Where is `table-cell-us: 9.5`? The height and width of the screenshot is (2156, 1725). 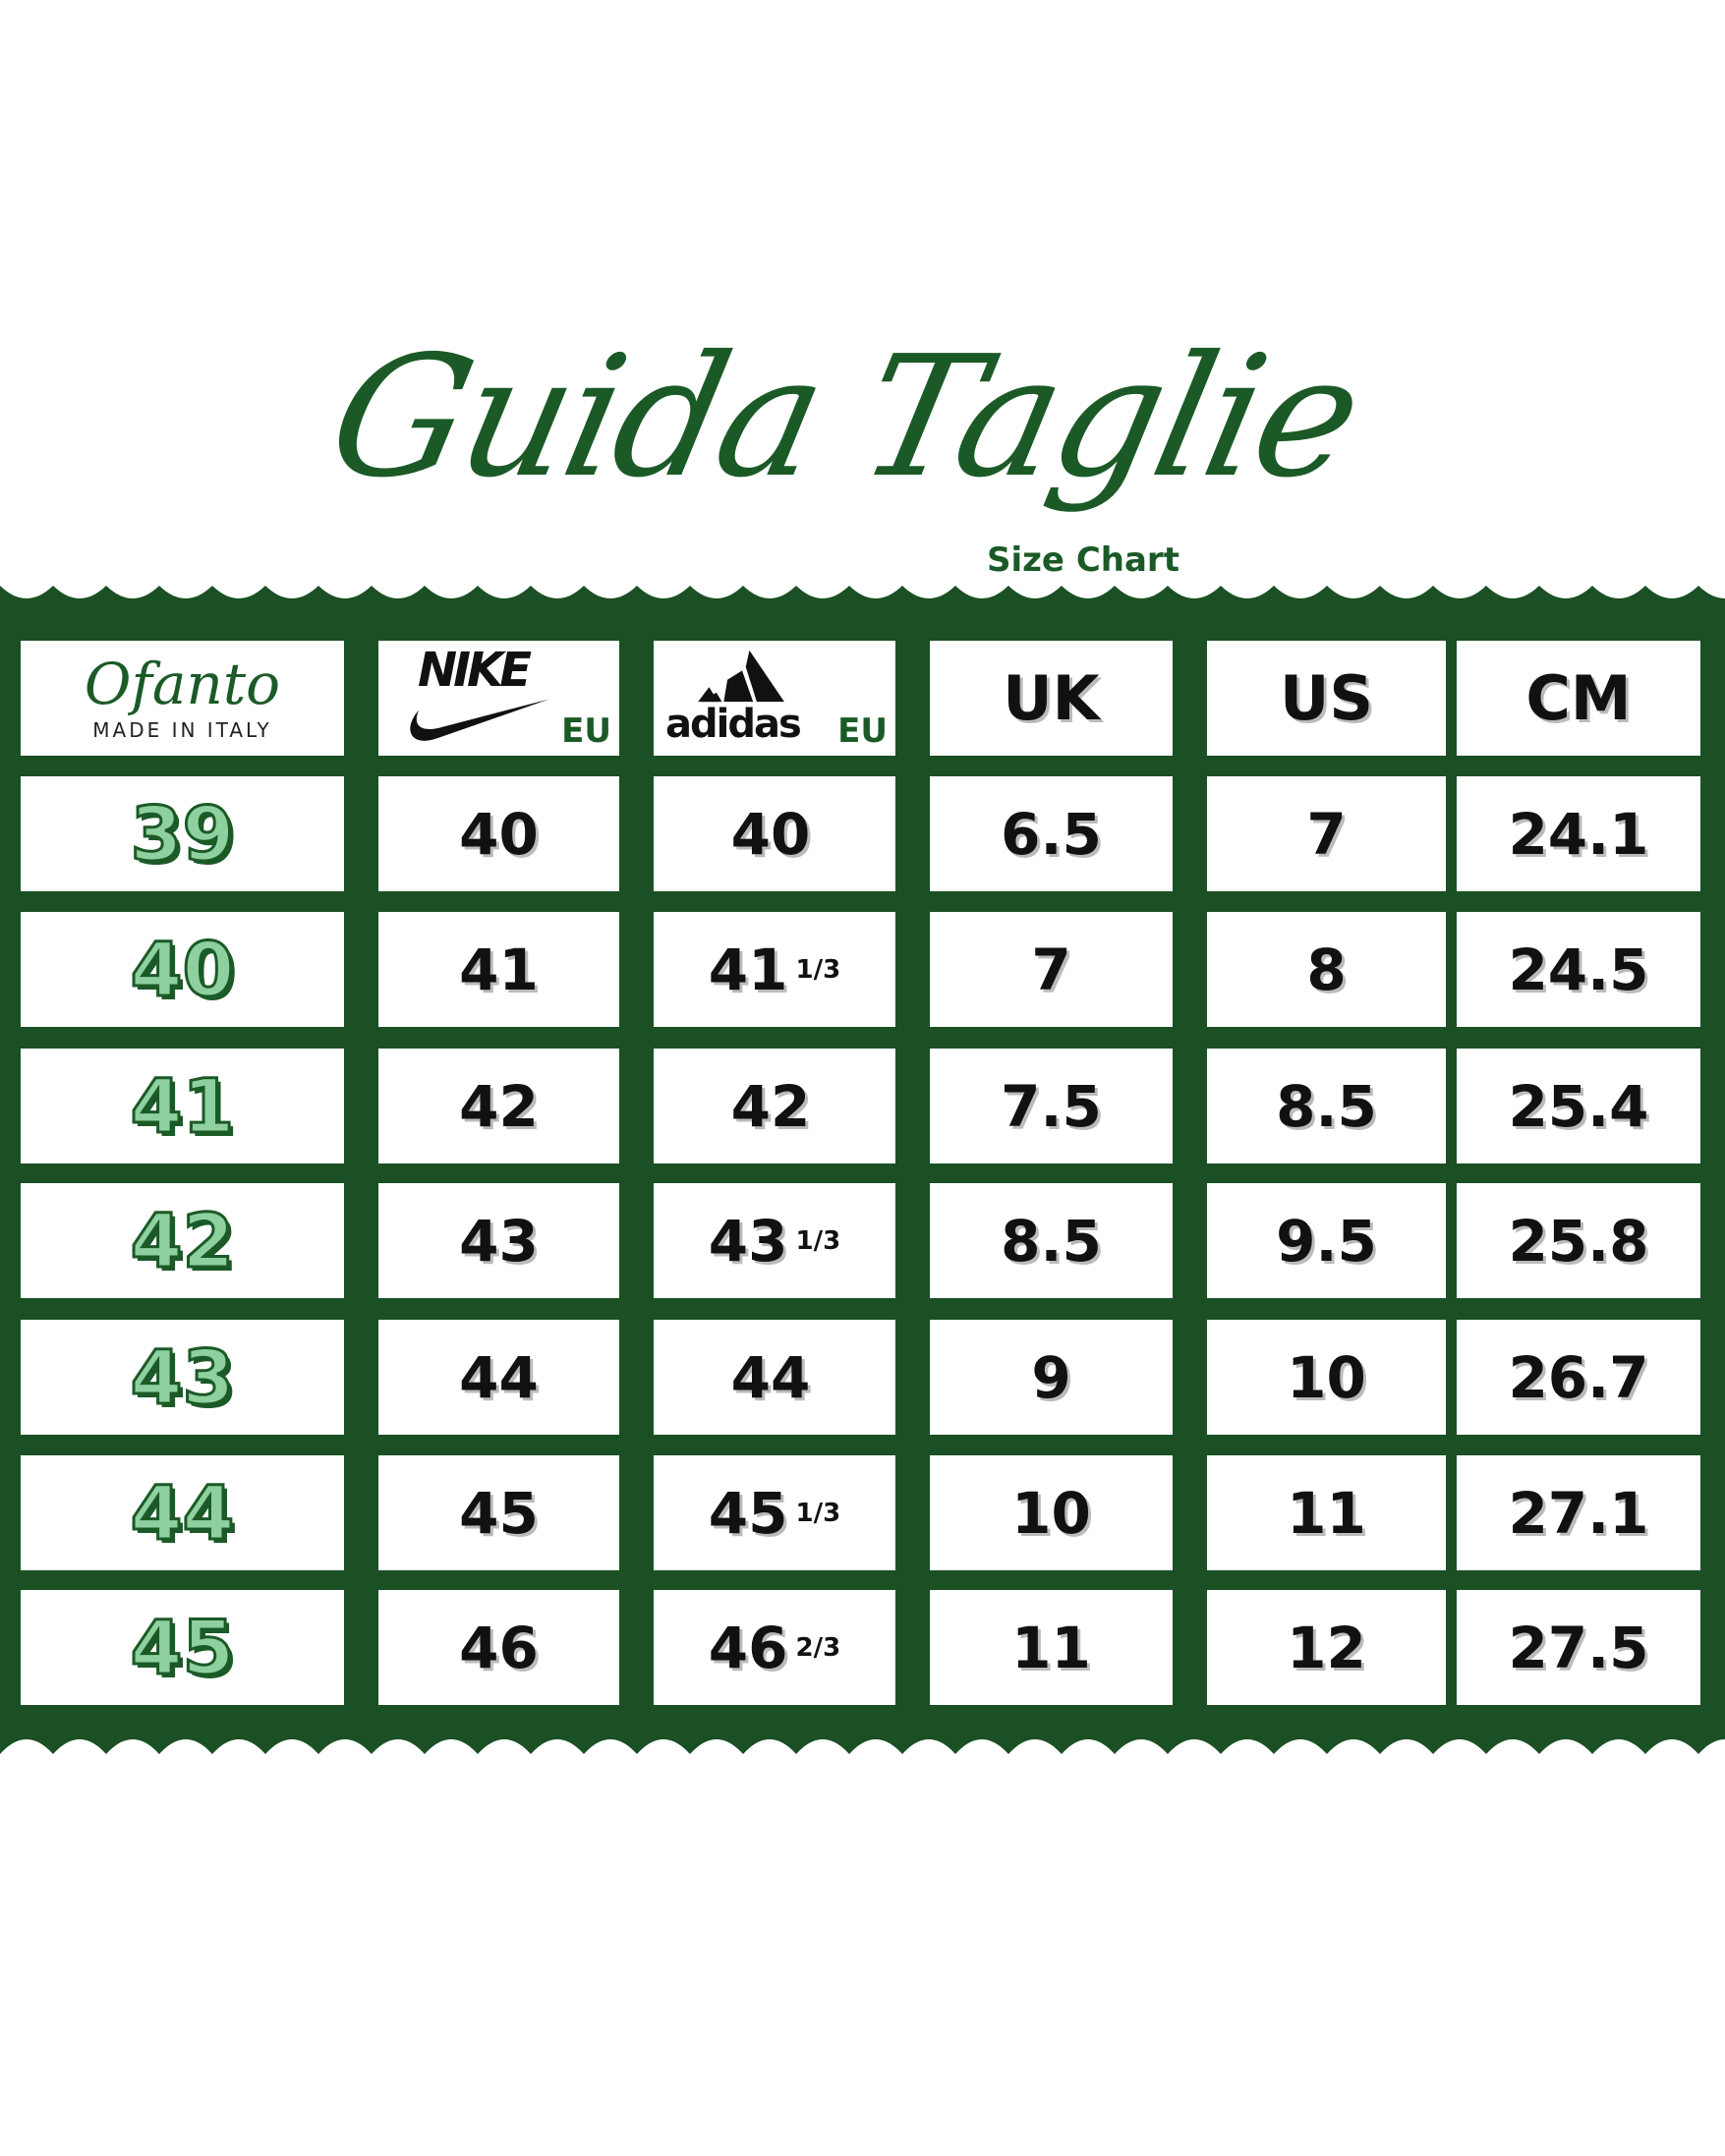 table-cell-us: 9.5 is located at coordinates (1326, 1240).